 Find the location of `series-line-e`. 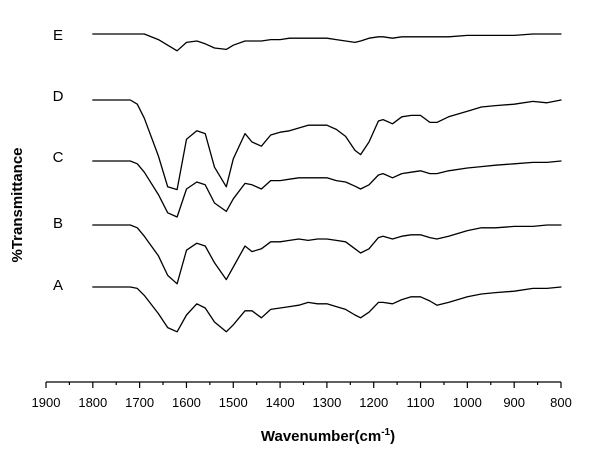

series-line-e is located at coordinates (327, 42).